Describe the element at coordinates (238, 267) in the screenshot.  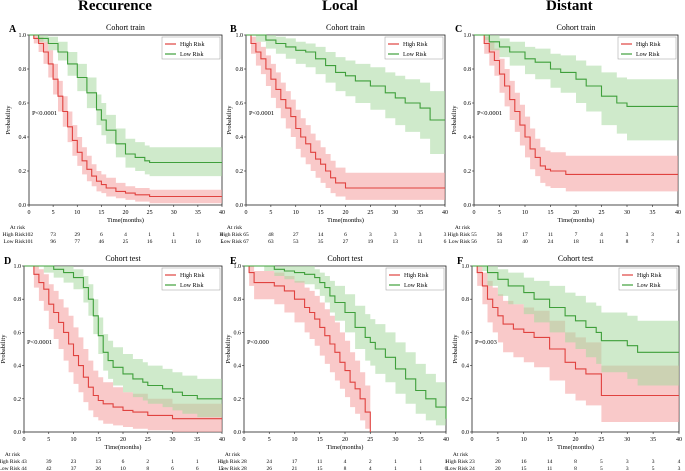
I see `y-tick-label: 1.0` at that location.